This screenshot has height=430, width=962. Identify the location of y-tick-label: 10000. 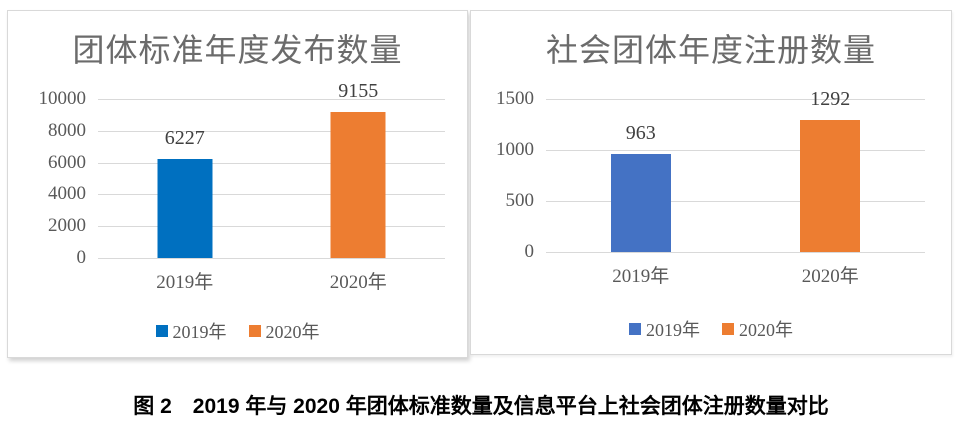
(62, 98).